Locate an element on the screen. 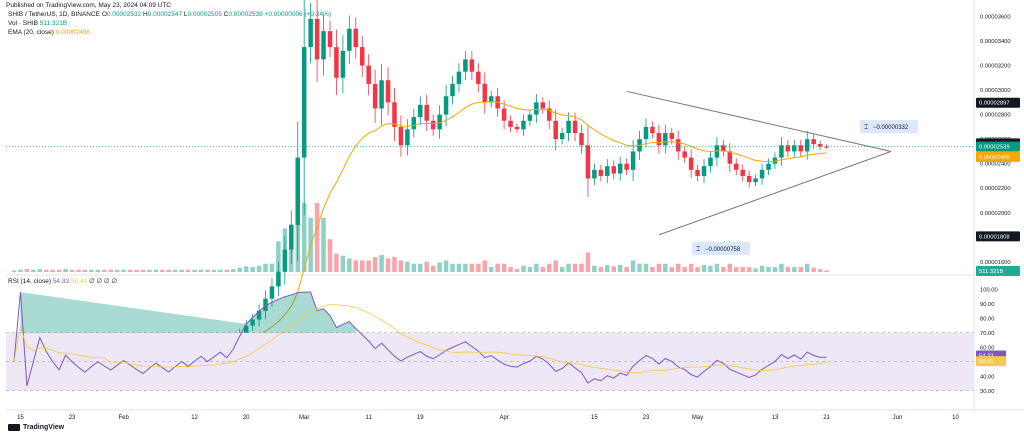 This screenshot has height=438, width=1024. time-tick-label: 13 is located at coordinates (775, 418).